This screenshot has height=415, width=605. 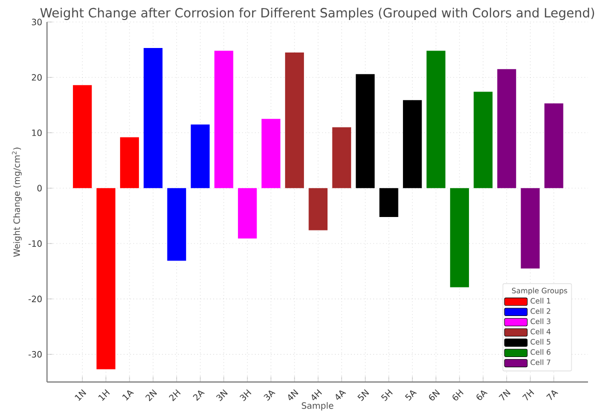 What do you see at coordinates (363, 395) in the screenshot?
I see `x-tick-label: 5N` at bounding box center [363, 395].